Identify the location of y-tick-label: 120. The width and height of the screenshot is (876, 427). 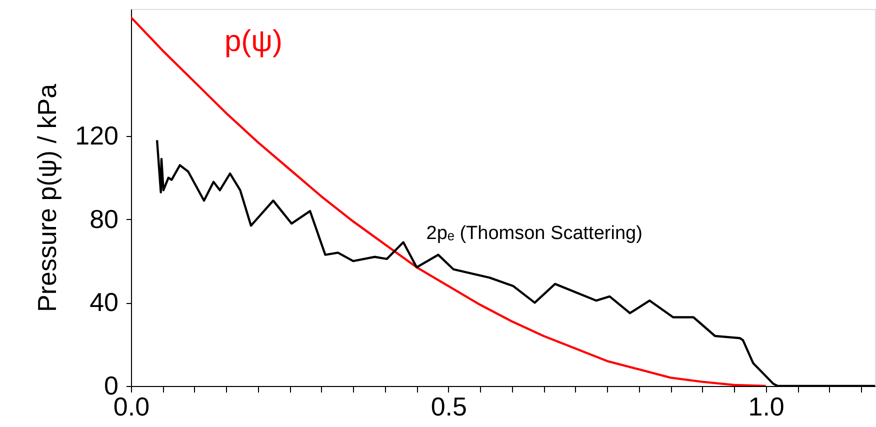
(96, 135).